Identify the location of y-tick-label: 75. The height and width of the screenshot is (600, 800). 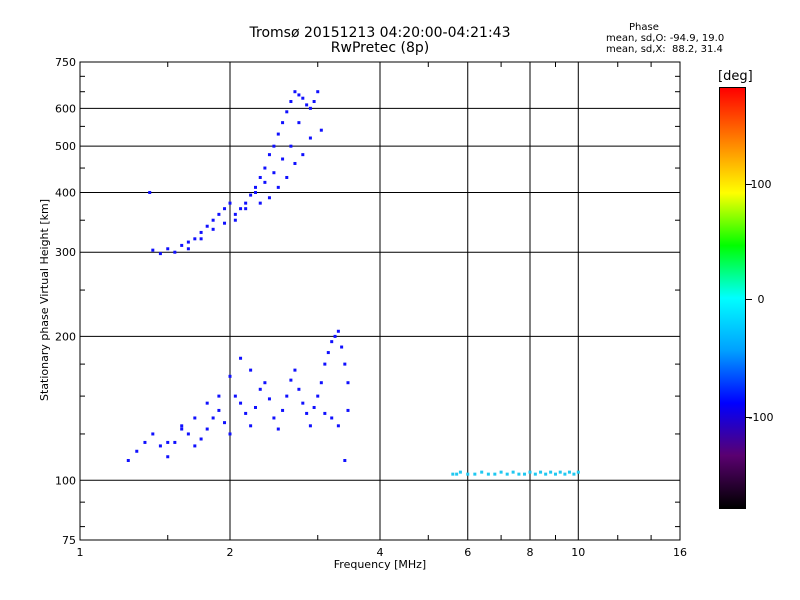
(69, 540).